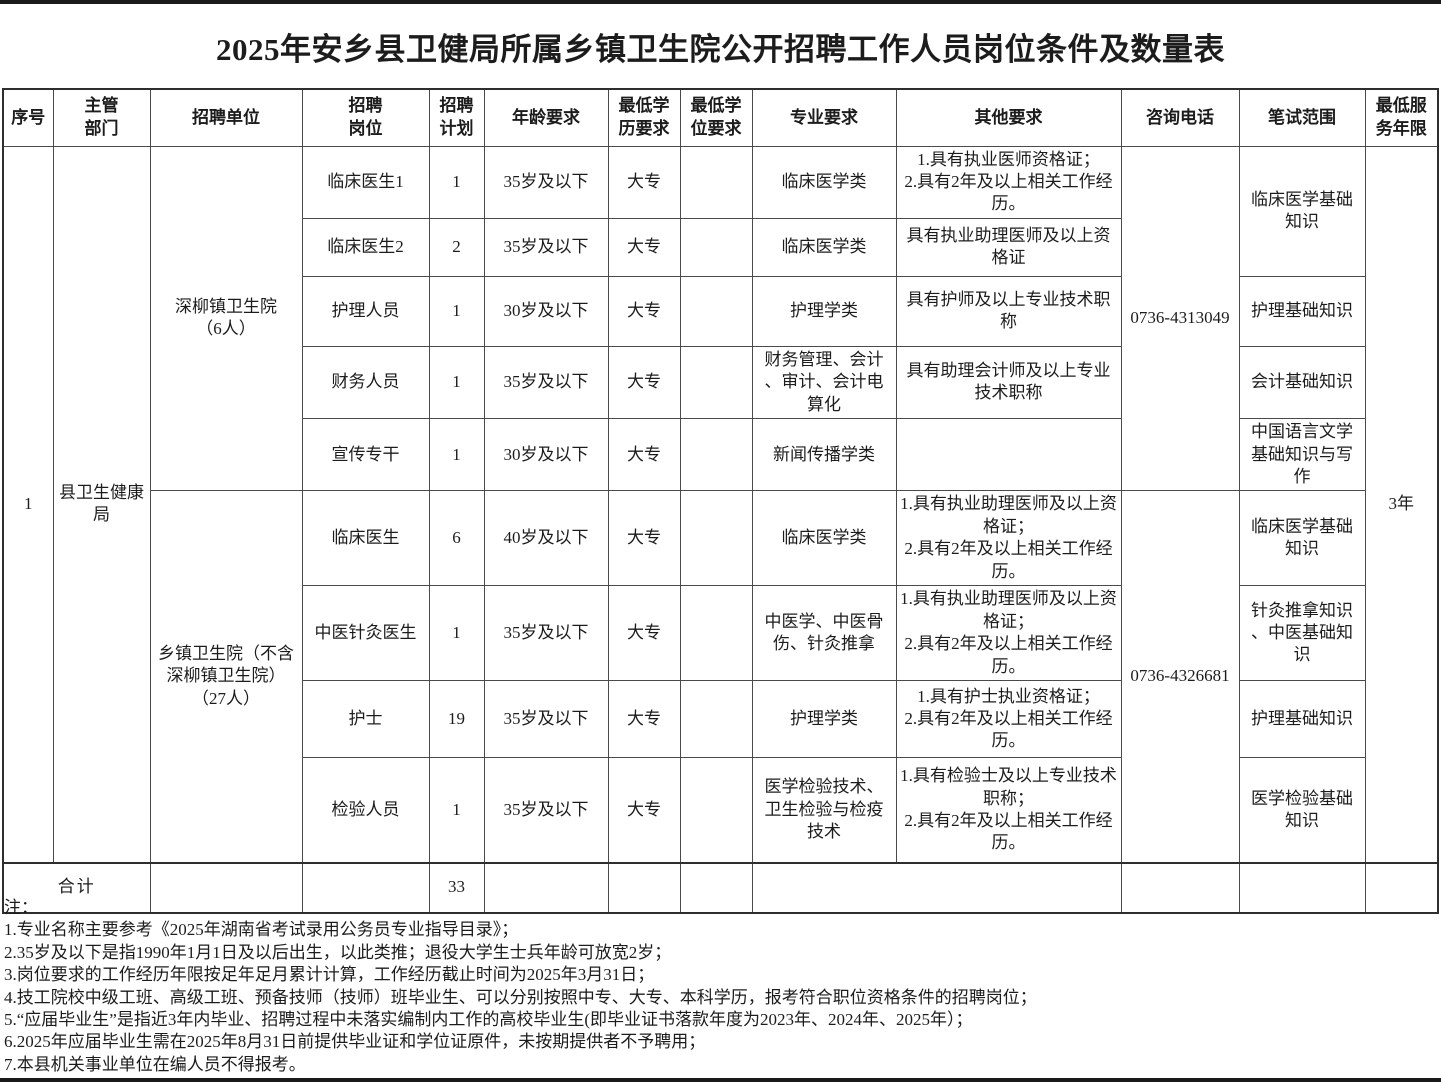 This screenshot has width=1441, height=1082. Describe the element at coordinates (1302, 455) in the screenshot. I see `cell-exam: 中国语言文学 基础知识与写 作` at that location.